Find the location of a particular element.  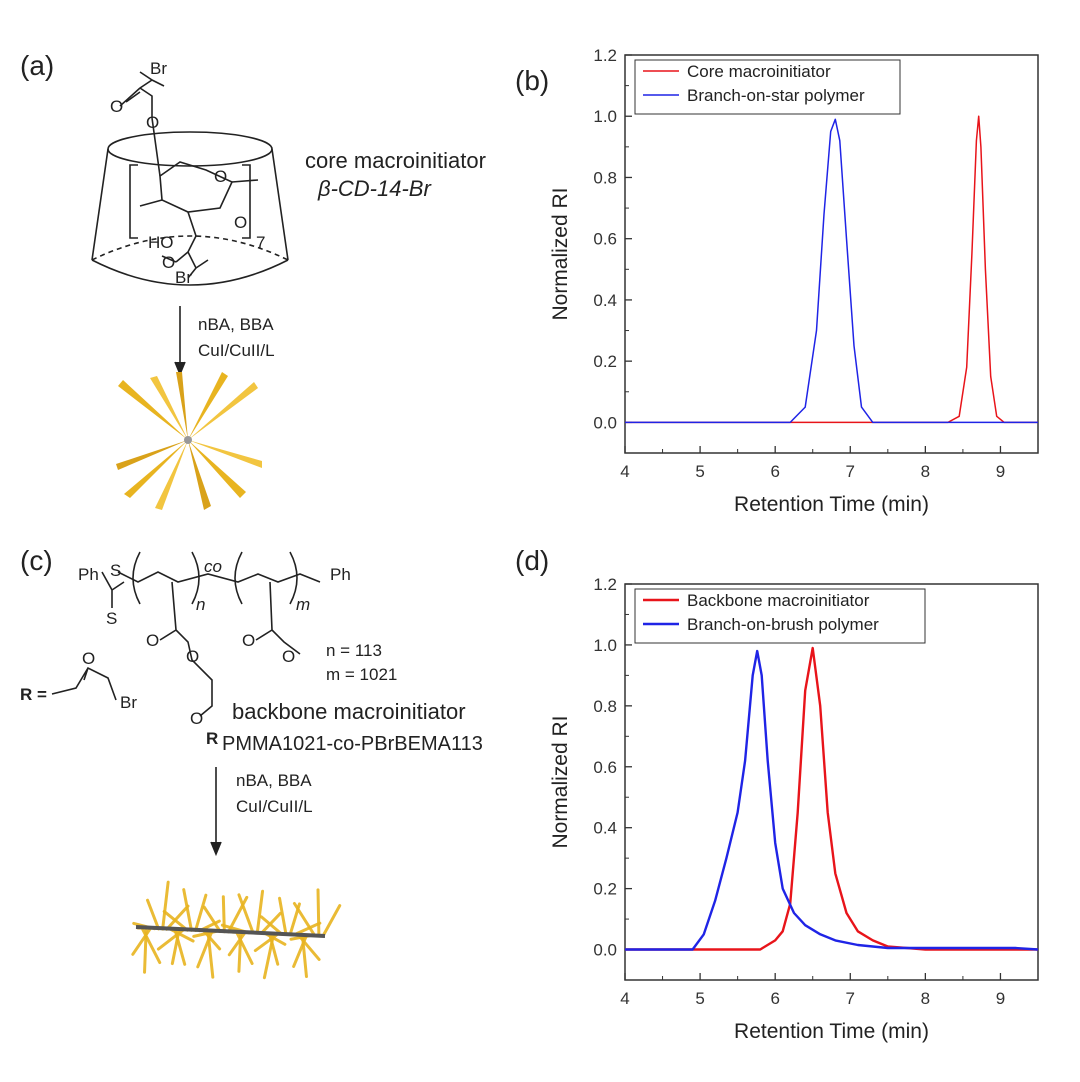

ring-o-top: O is located at coordinates (152, 122).